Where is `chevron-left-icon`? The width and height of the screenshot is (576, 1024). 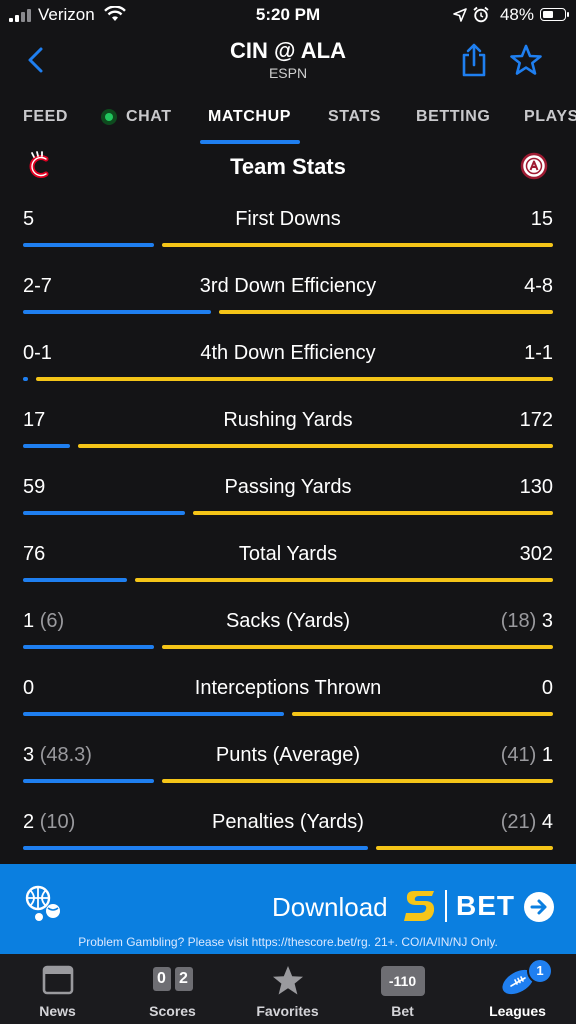 chevron-left-icon is located at coordinates (35, 60).